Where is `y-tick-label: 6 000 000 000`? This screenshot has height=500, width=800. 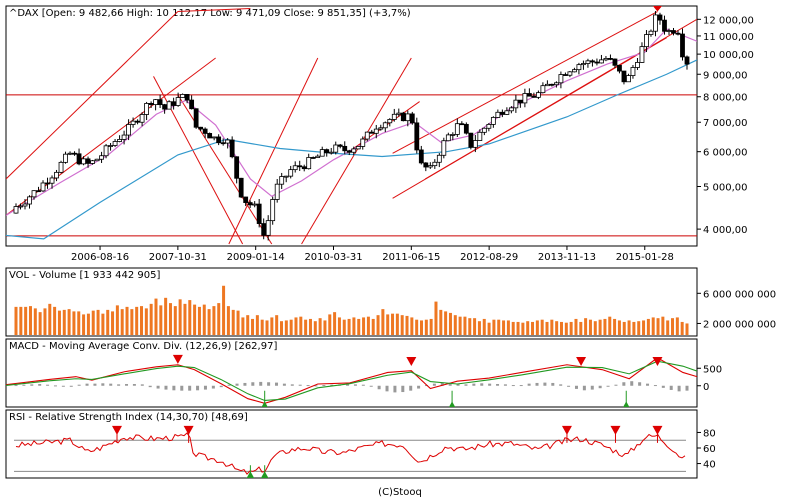
y-tick-label: 6 000 000 000 is located at coordinates (739, 294).